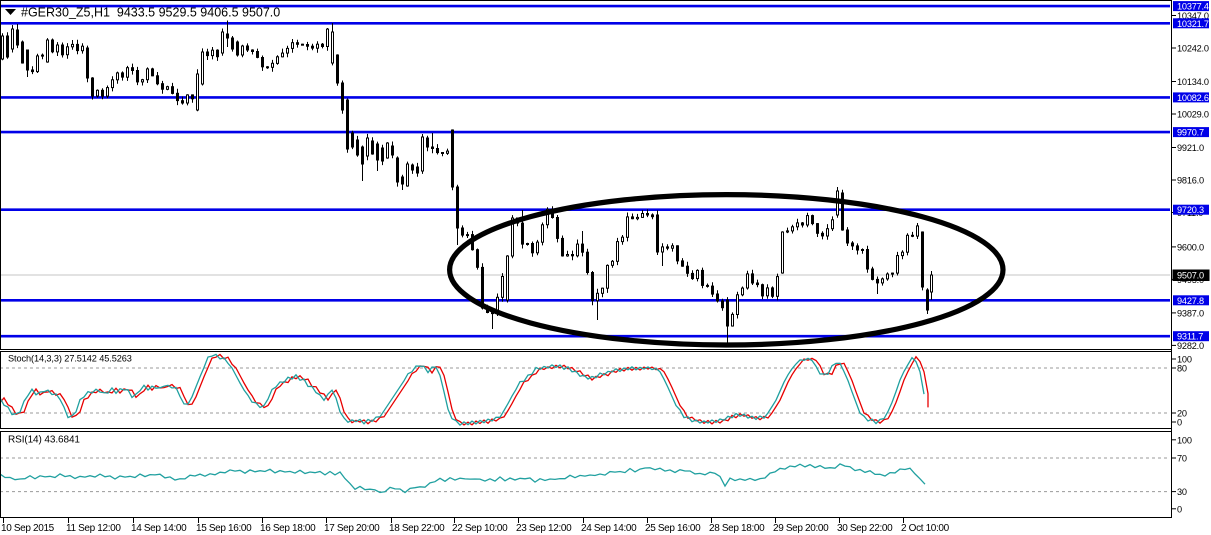 This screenshot has height=535, width=1211. I want to click on svg-text: 18 Sep 22:00, so click(417, 528).